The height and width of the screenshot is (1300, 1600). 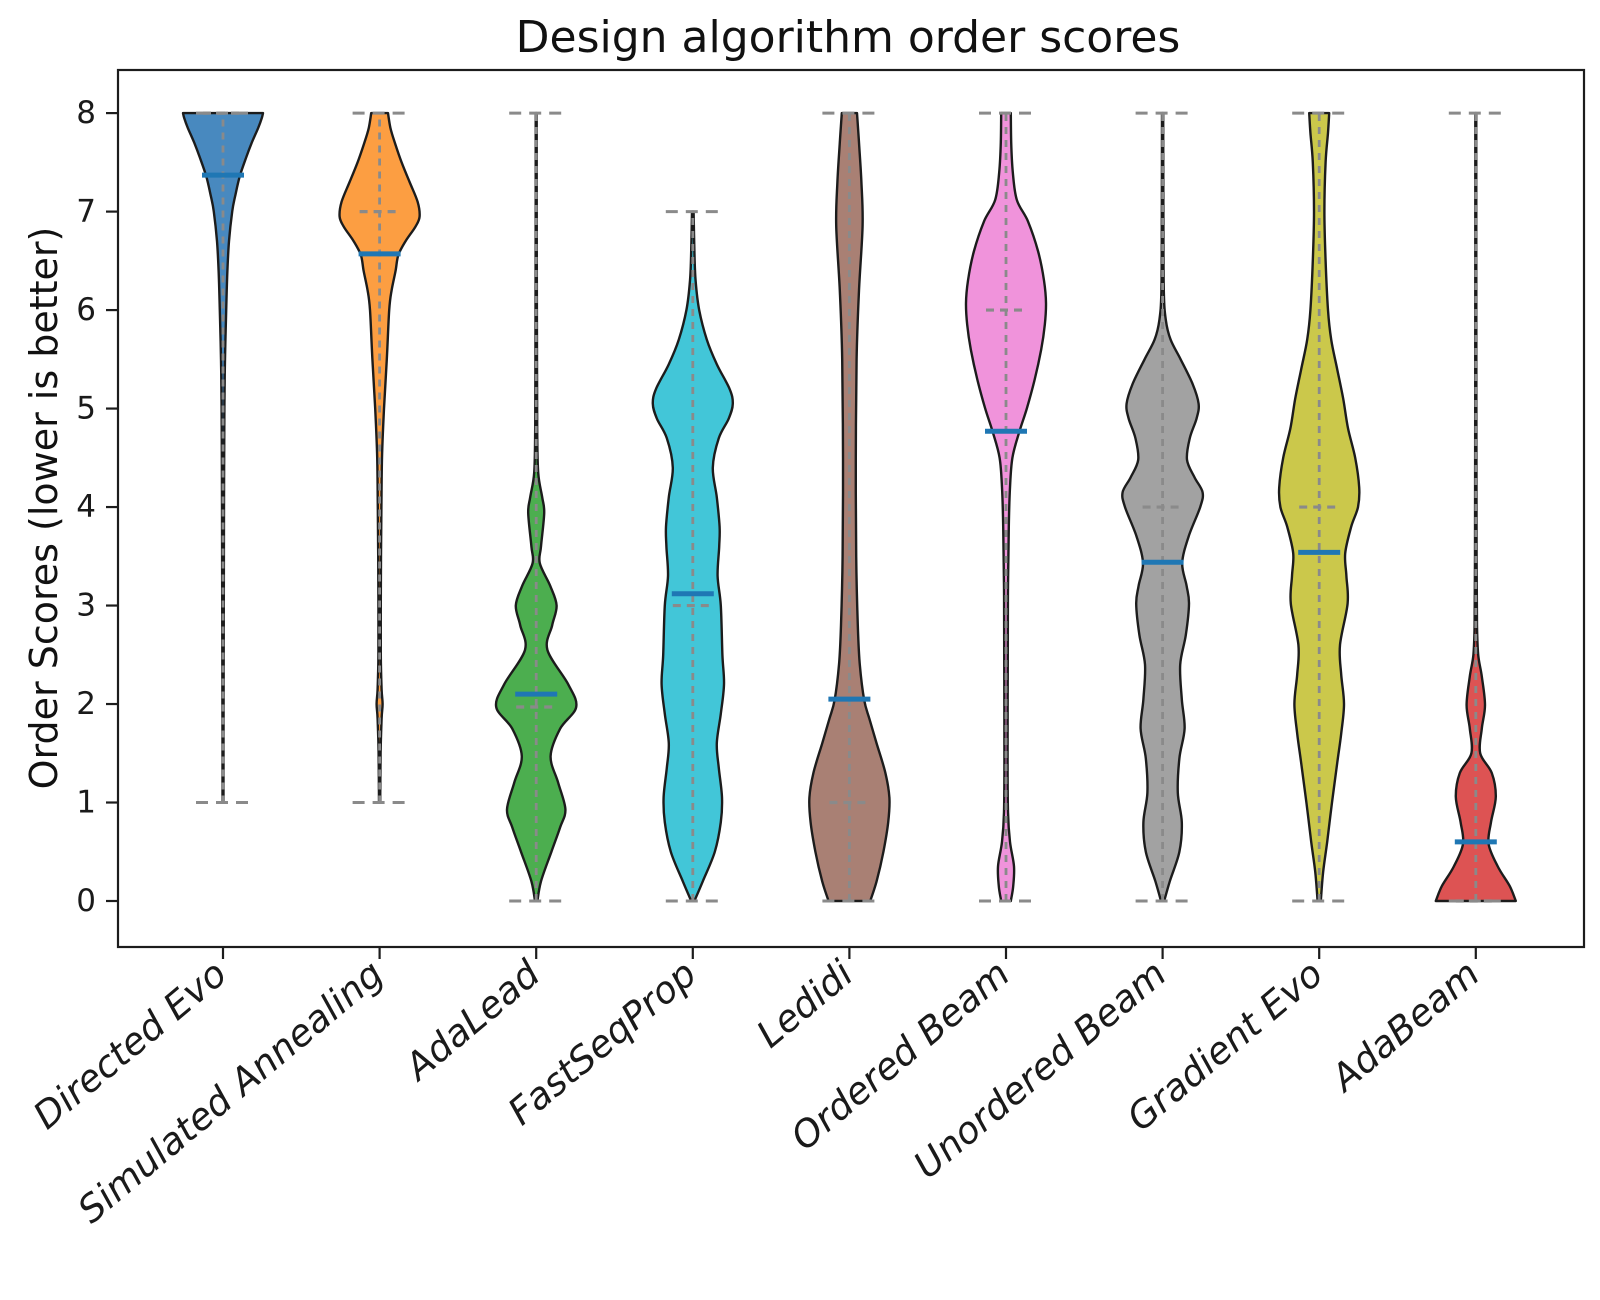 I want to click on y-tick-label: 6, so click(x=86, y=310).